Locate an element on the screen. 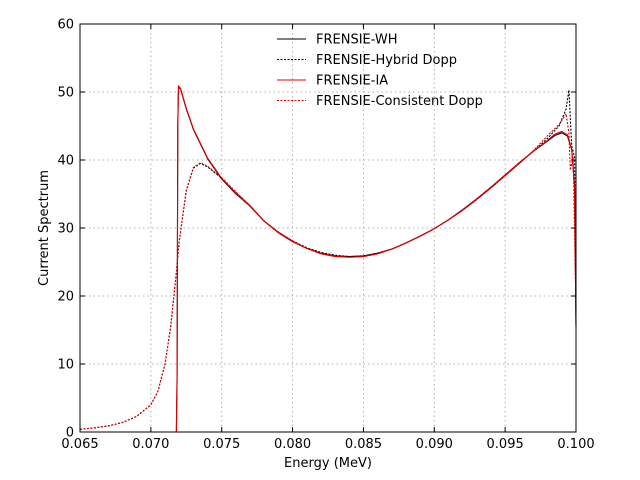 This screenshot has width=640, height=480. y-axis-label: Current Spectrum is located at coordinates (44, 228).